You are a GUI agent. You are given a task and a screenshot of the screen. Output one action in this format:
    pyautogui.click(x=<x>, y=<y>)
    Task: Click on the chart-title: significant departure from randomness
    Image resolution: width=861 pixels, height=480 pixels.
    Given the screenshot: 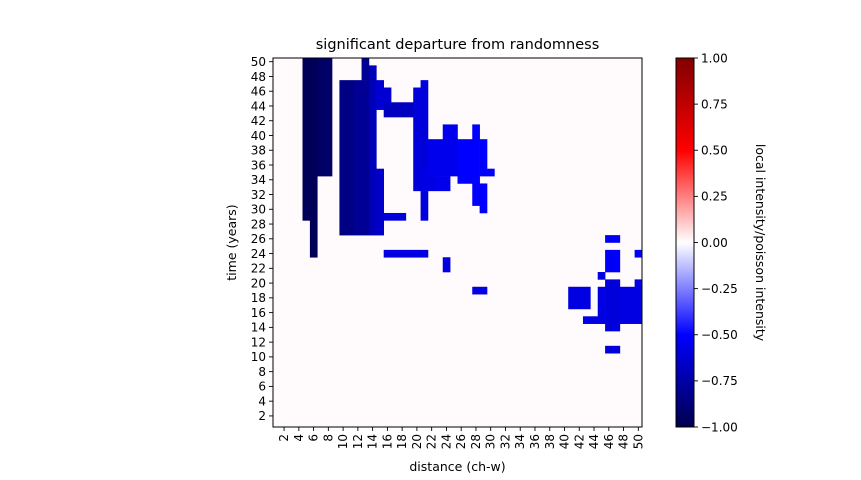 What is the action you would take?
    pyautogui.click(x=458, y=45)
    